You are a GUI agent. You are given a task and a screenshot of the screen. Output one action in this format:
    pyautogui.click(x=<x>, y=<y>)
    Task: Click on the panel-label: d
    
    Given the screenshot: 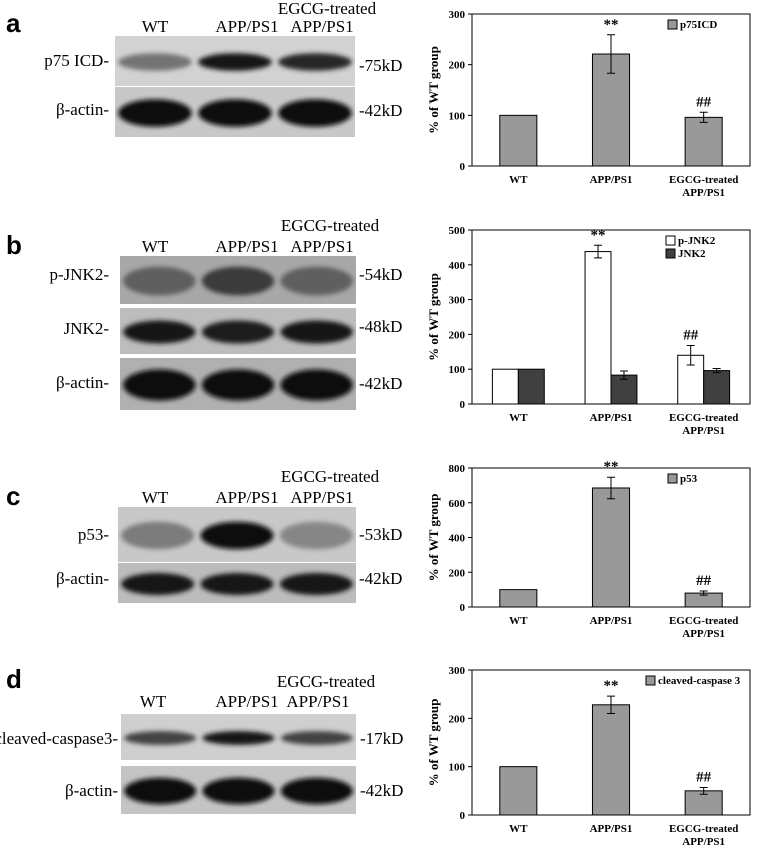 What is the action you would take?
    pyautogui.click(x=14, y=679)
    